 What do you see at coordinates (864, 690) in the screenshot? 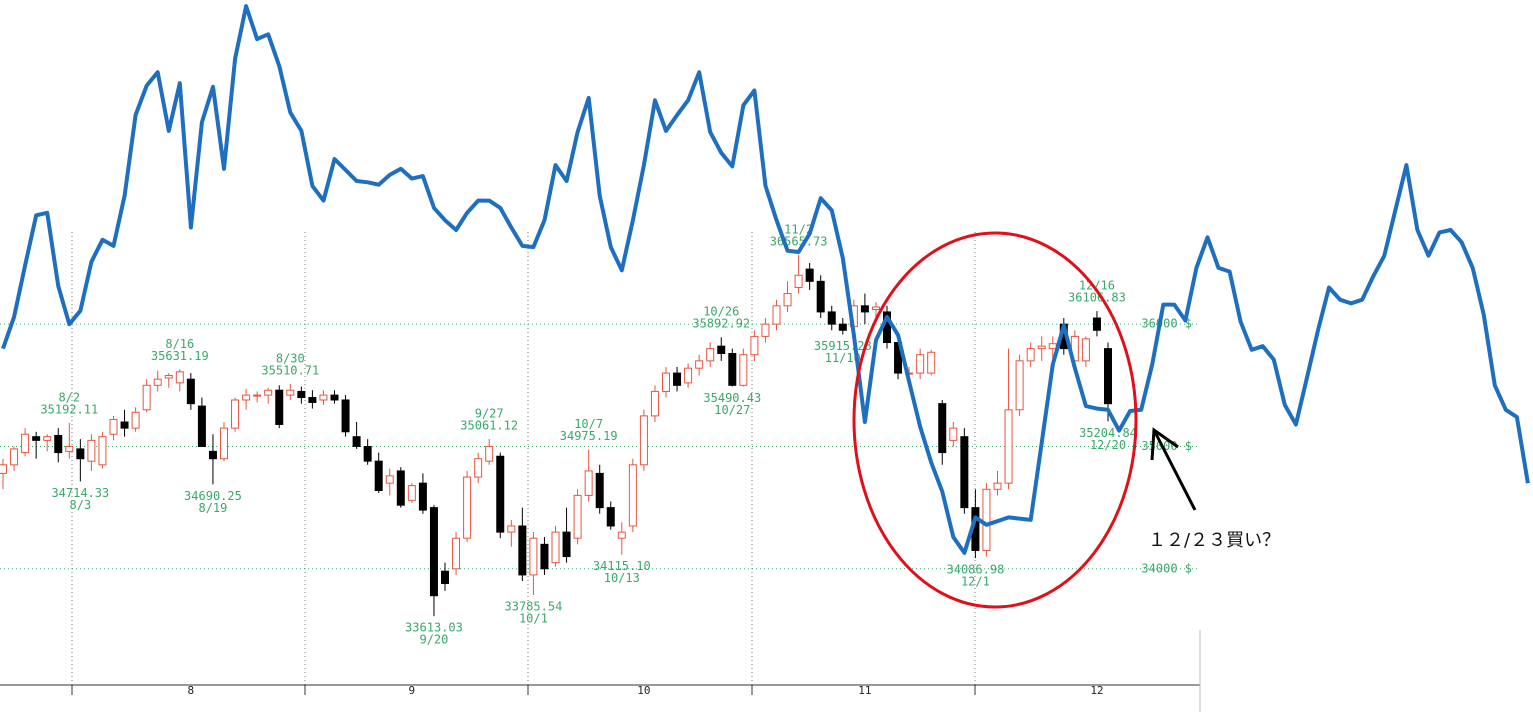
I see `x-tick-label: 11` at bounding box center [864, 690].